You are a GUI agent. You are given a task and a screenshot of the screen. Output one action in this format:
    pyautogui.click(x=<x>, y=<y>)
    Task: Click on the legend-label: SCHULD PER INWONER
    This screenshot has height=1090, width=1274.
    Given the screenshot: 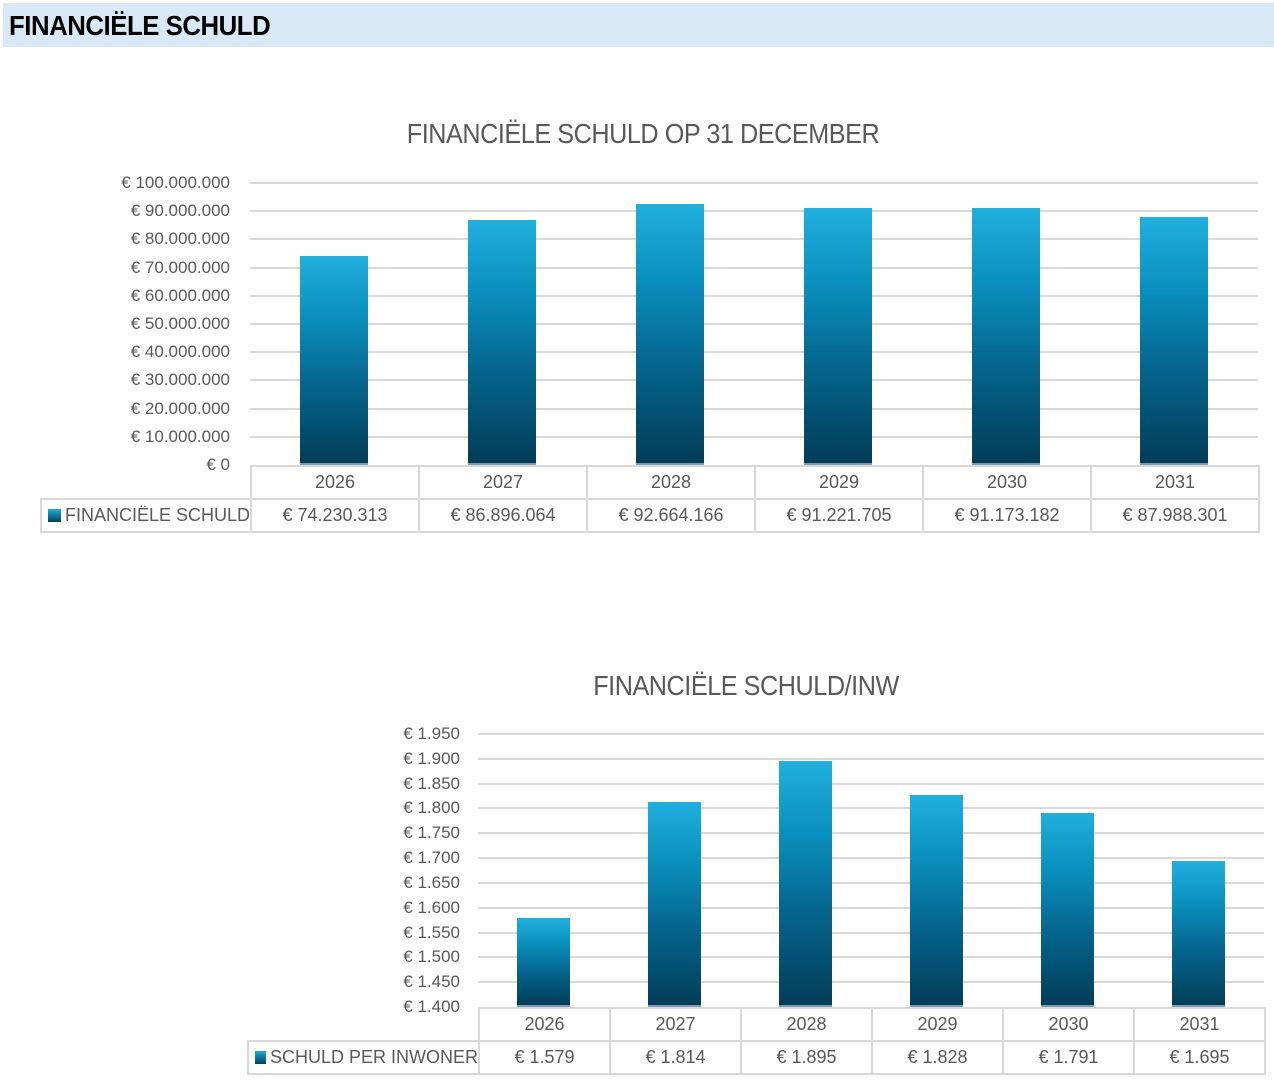 What is the action you would take?
    pyautogui.click(x=373, y=1057)
    